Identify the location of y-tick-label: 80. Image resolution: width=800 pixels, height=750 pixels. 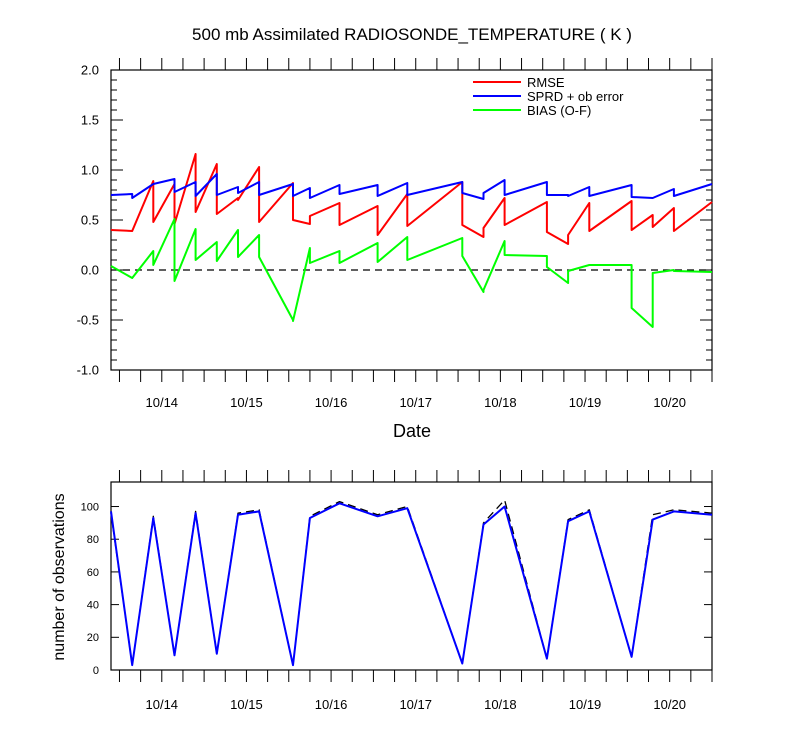
(93, 540).